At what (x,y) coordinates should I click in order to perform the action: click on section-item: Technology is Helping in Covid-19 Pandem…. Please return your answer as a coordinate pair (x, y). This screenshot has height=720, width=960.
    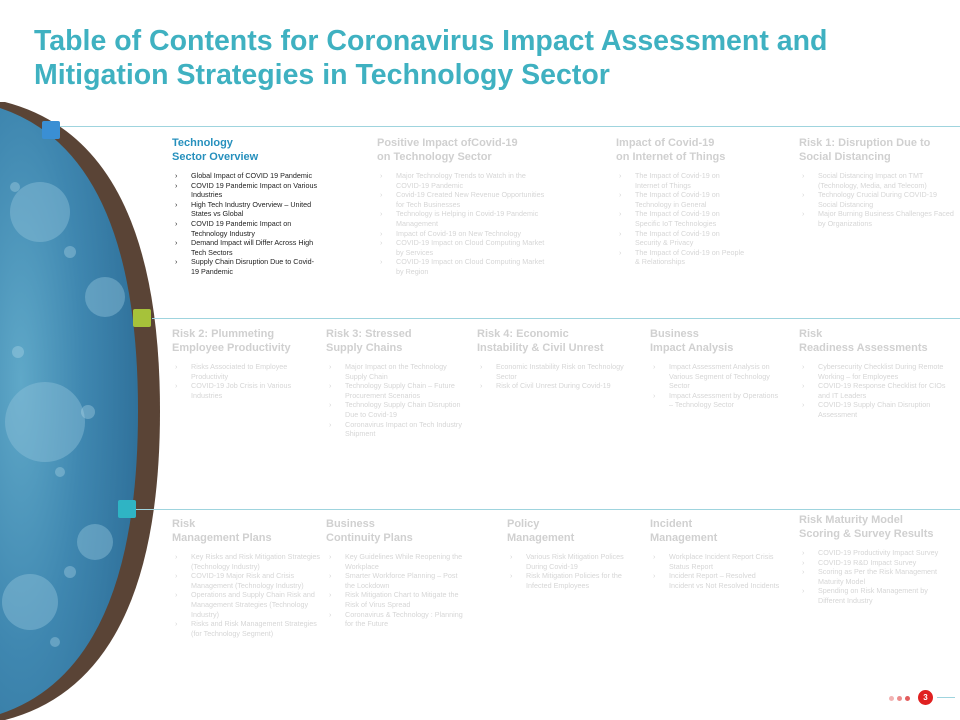
    Looking at the image, I should click on (462, 218).